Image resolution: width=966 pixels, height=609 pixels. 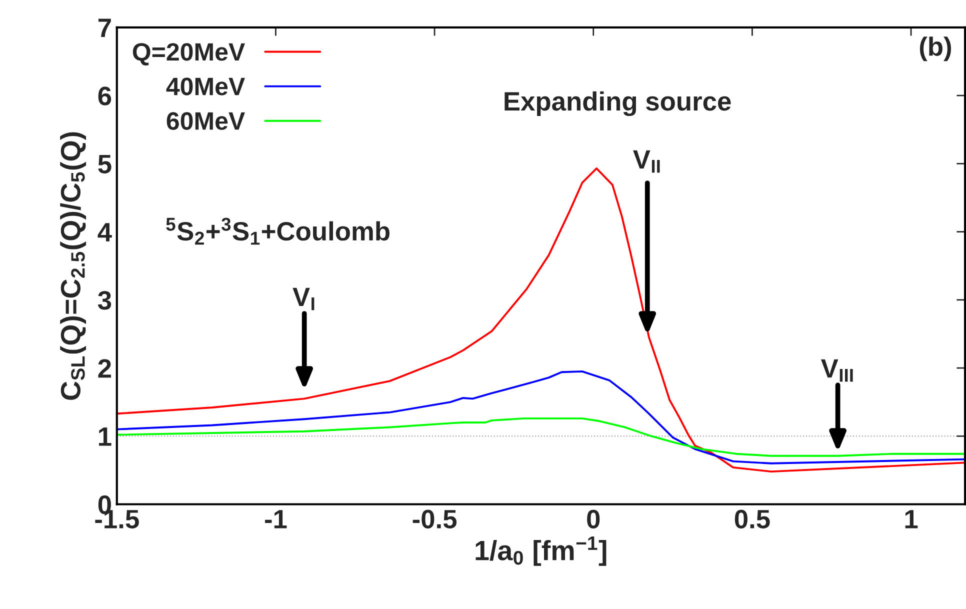 I want to click on annotation: V$_{III}$, so click(x=836, y=370).